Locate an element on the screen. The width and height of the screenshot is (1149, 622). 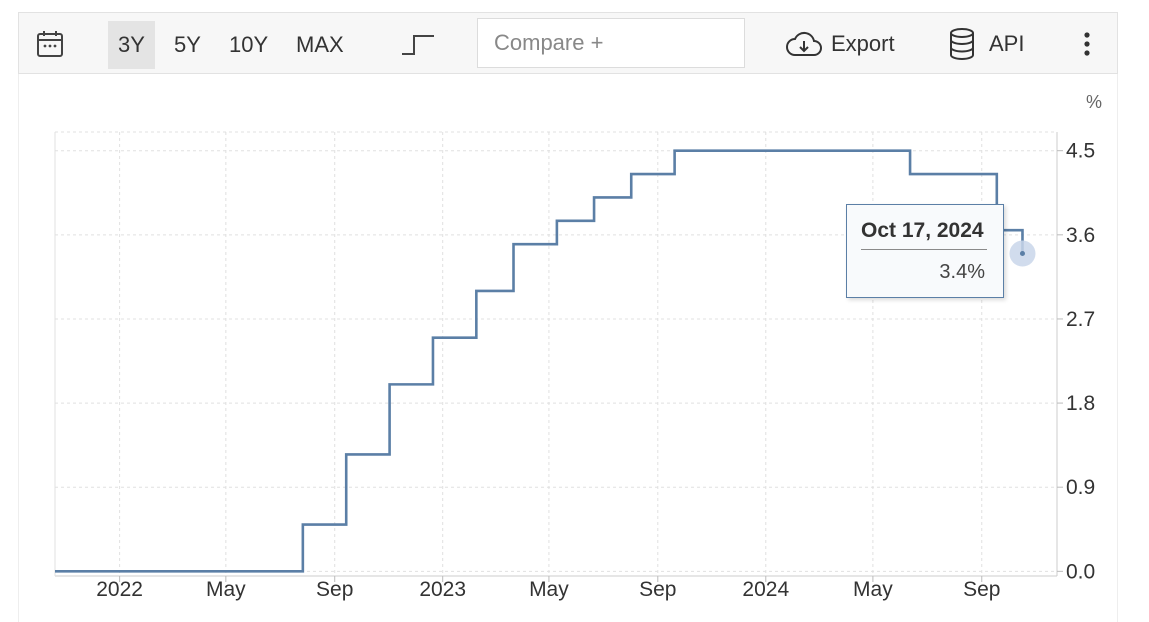
calendar-icon is located at coordinates (50, 44).